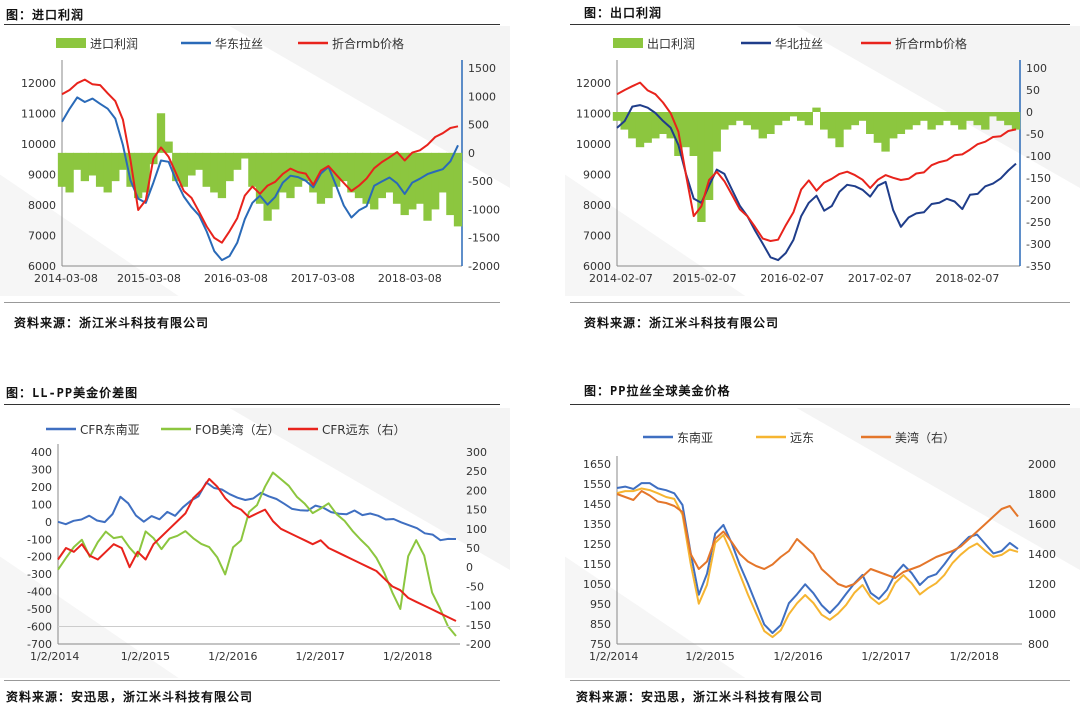 This screenshot has height=708, width=1080. What do you see at coordinates (149, 278) in the screenshot?
I see `x-tick-label: 2015-03-08` at bounding box center [149, 278].